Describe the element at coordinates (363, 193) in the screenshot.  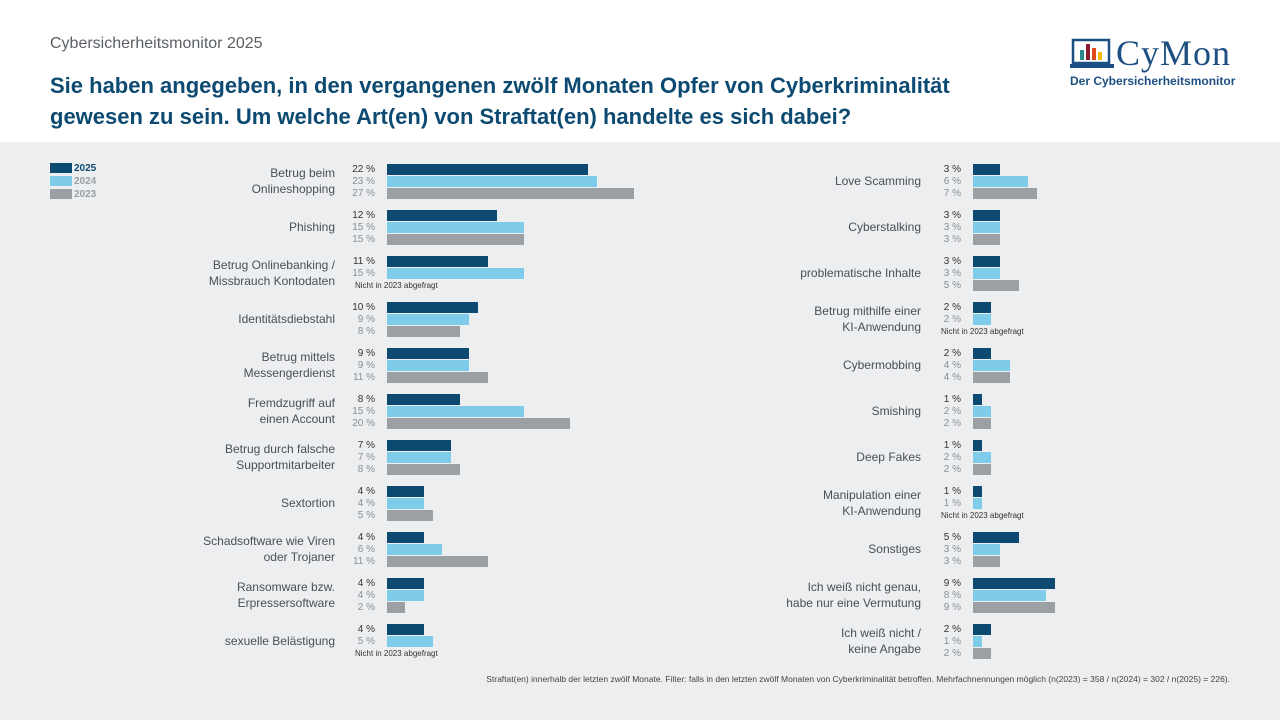
I see `data-label-2023: 27 %` at that location.